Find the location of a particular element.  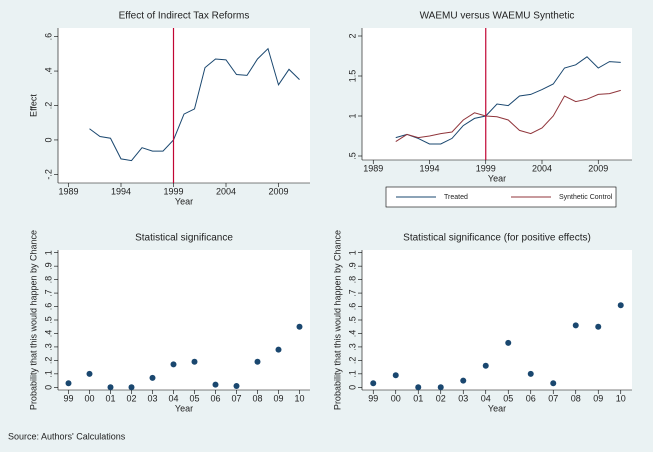

legend-label: Treated is located at coordinates (456, 197).